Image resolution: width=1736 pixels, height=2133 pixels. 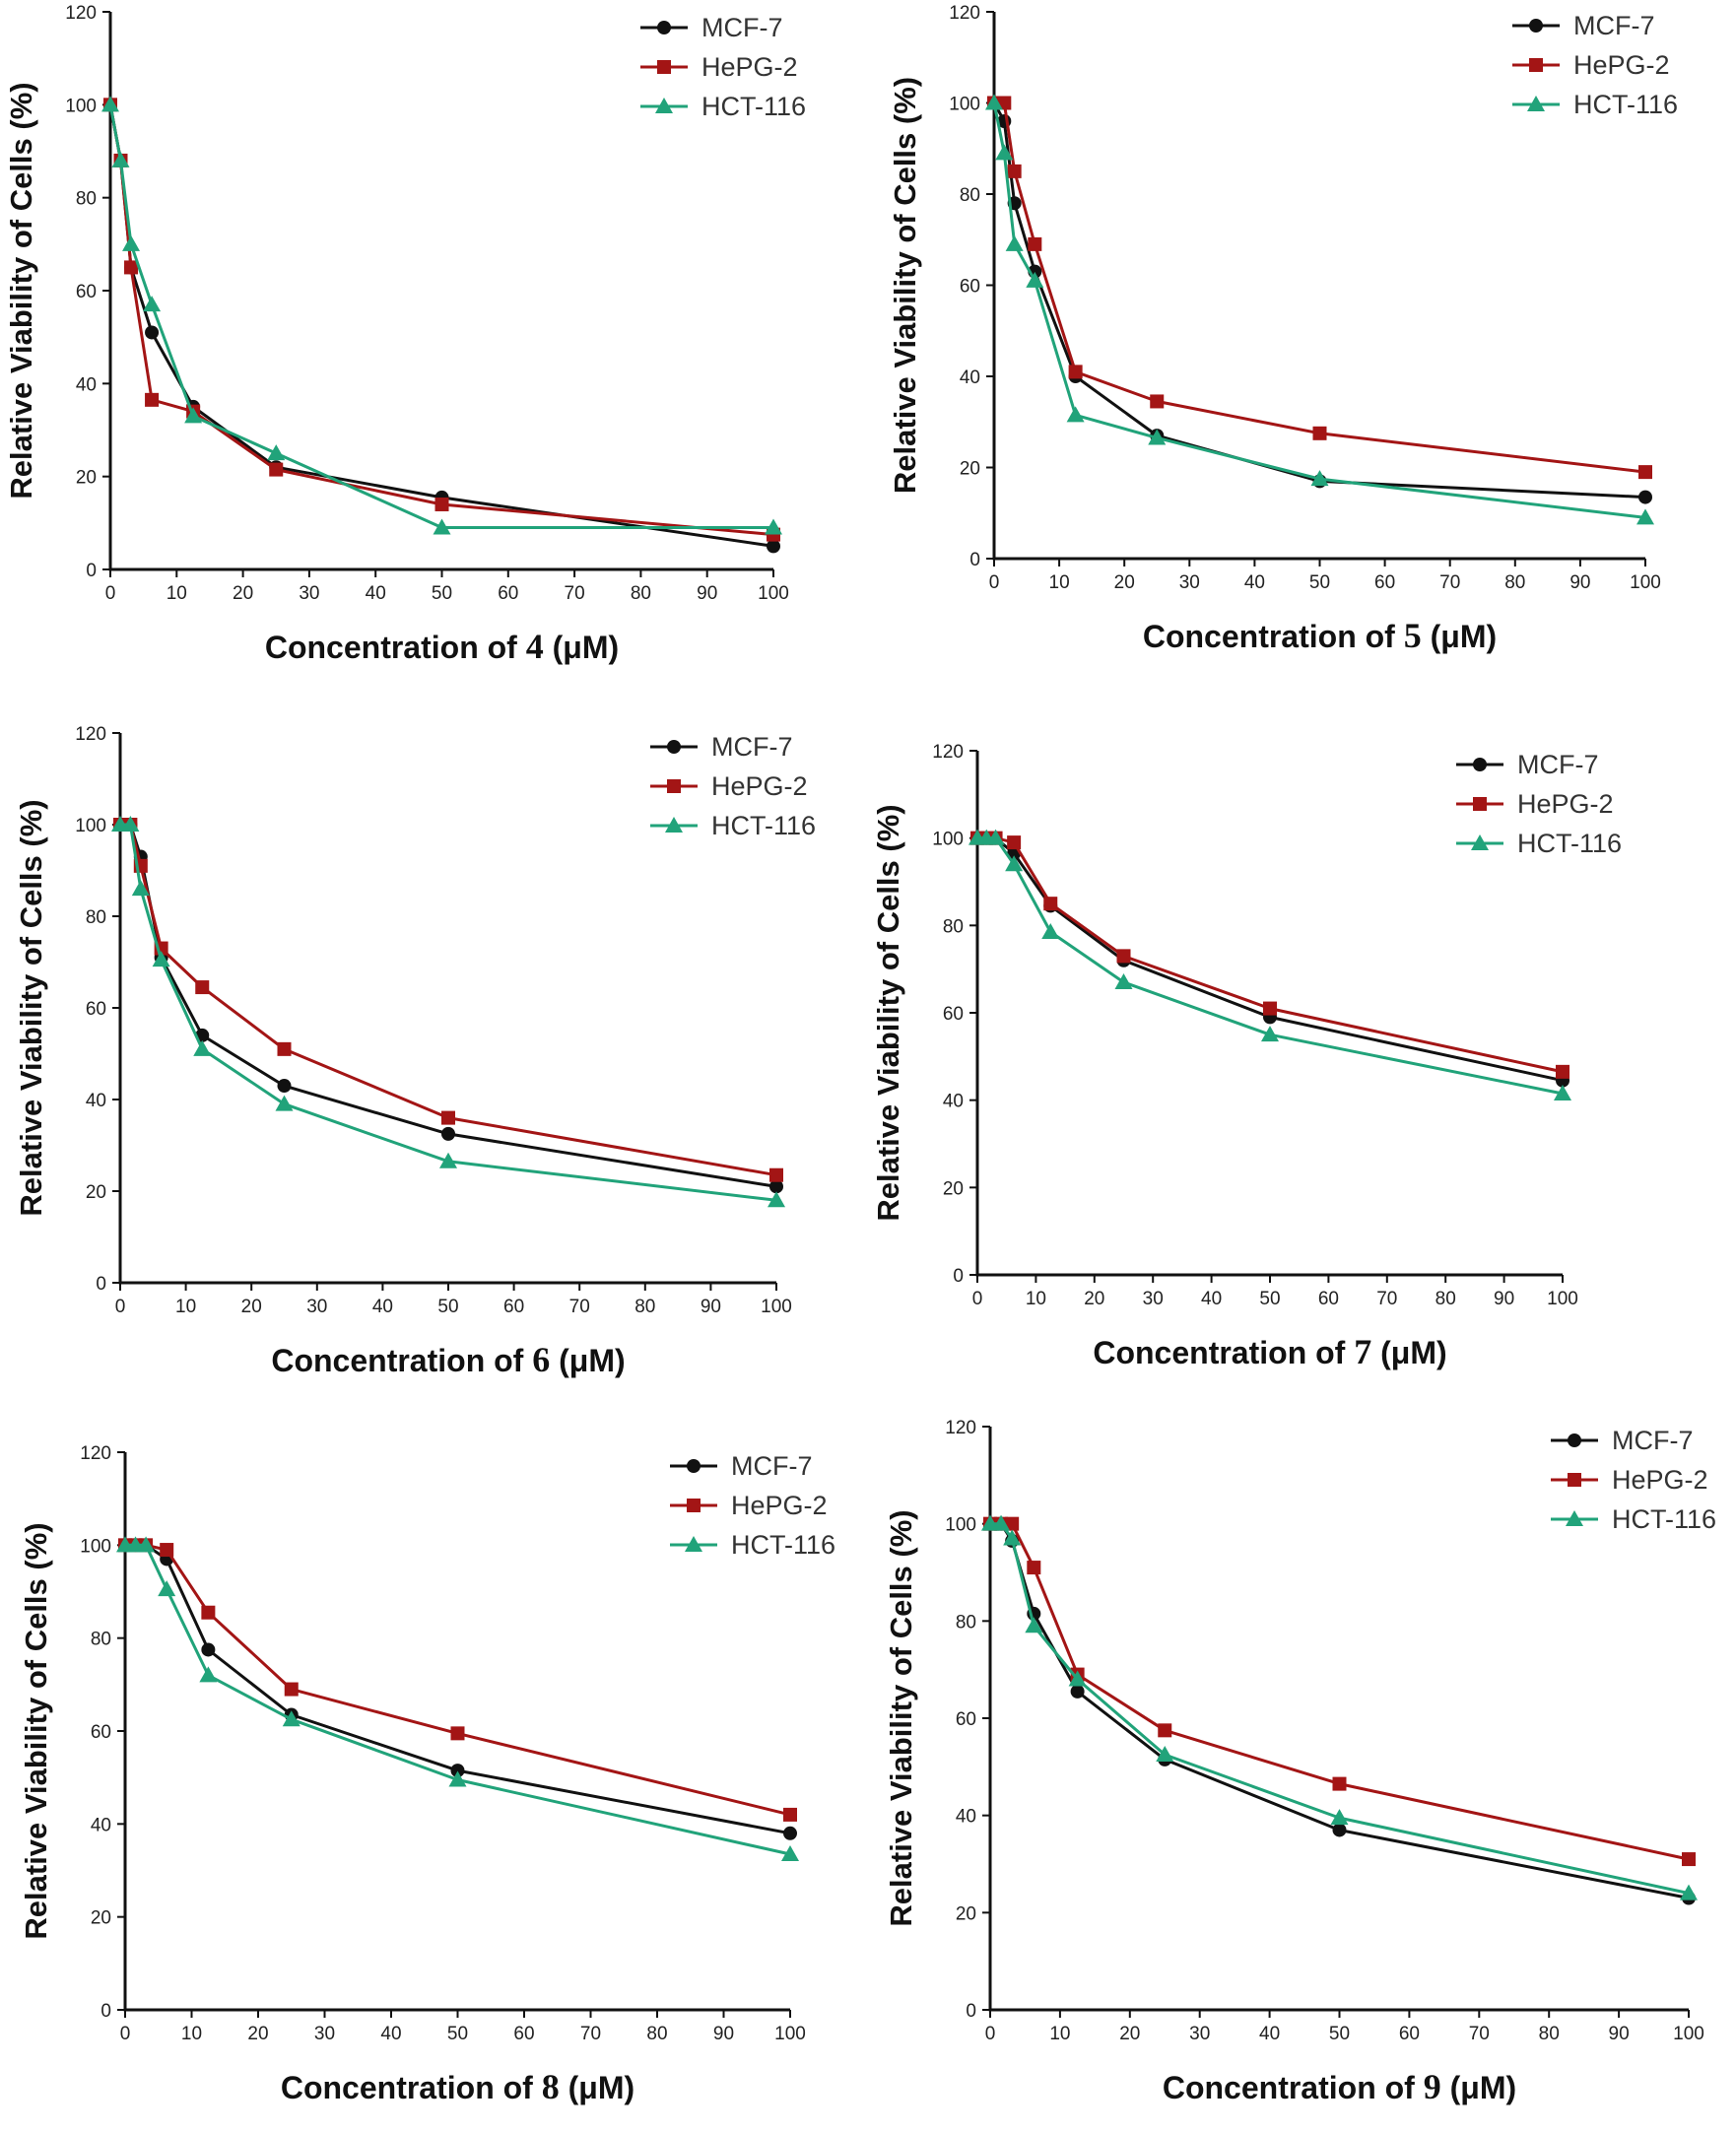 I want to click on x-tick-label: 70, so click(x=1479, y=2034).